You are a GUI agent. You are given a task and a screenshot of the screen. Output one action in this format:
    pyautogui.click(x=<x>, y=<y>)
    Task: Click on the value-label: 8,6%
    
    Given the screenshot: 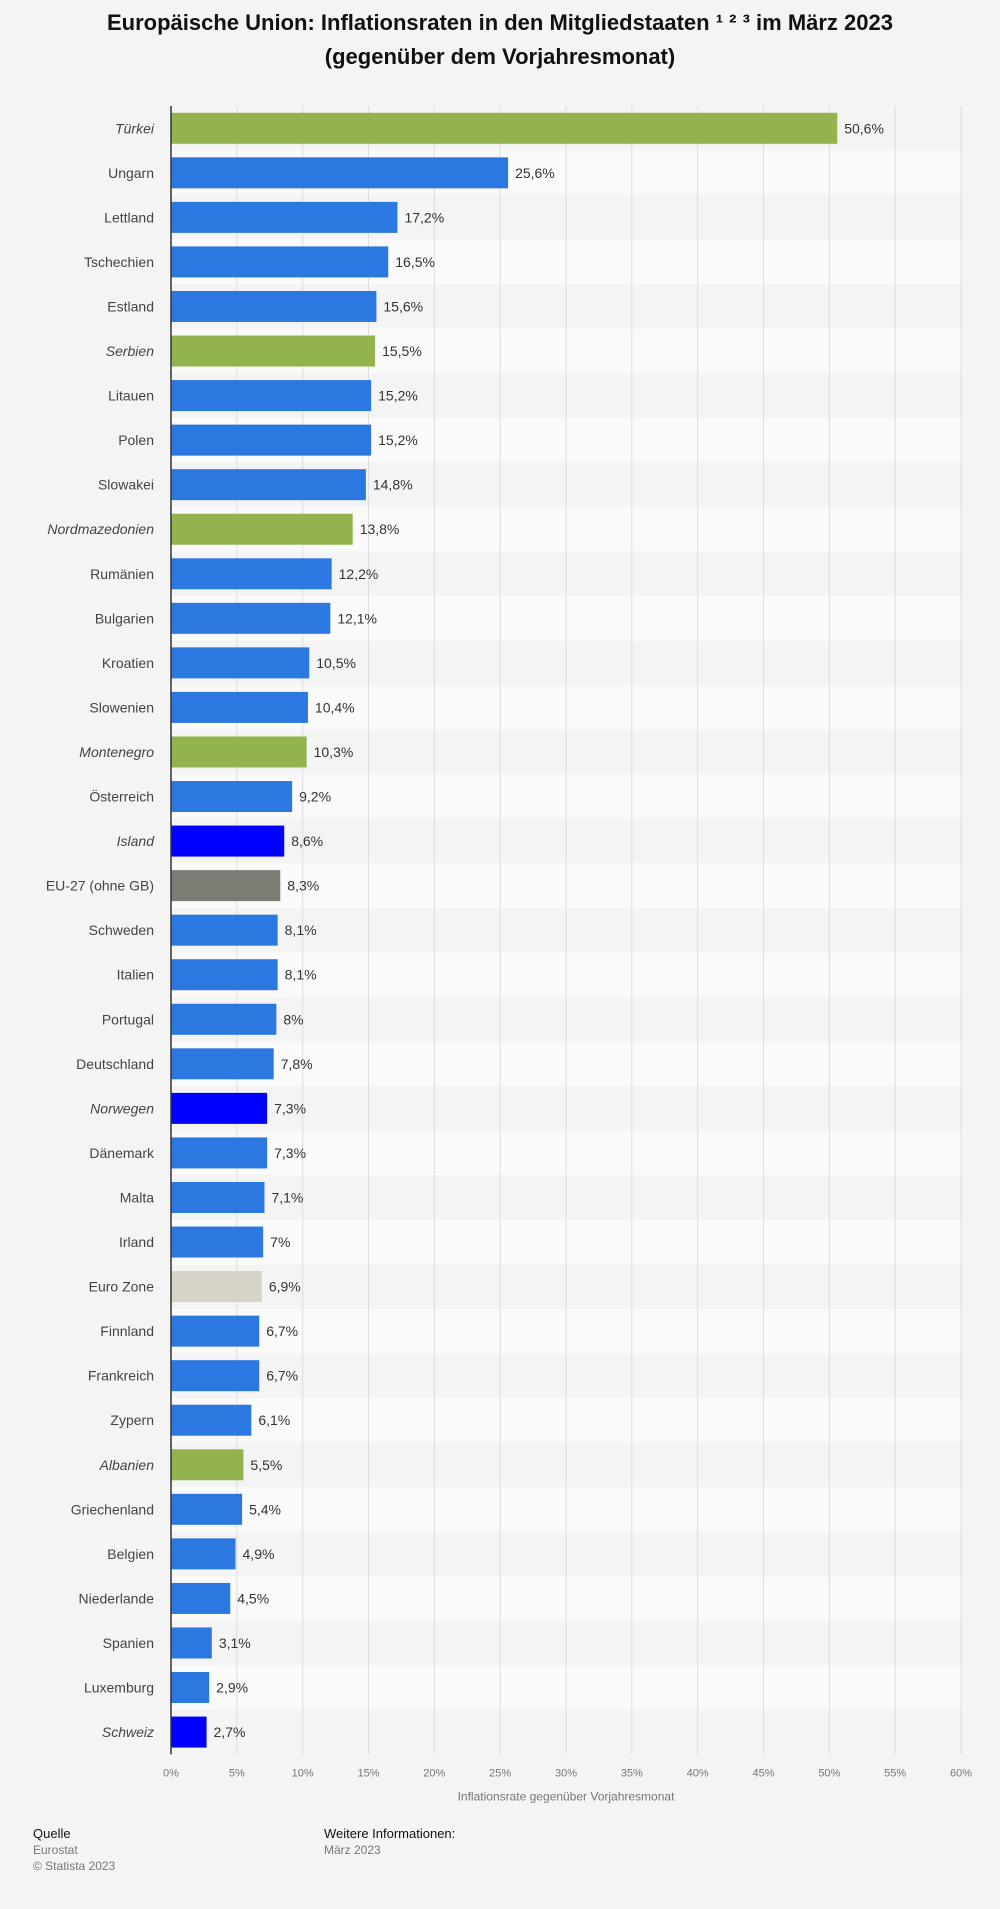 What is the action you would take?
    pyautogui.click(x=307, y=841)
    